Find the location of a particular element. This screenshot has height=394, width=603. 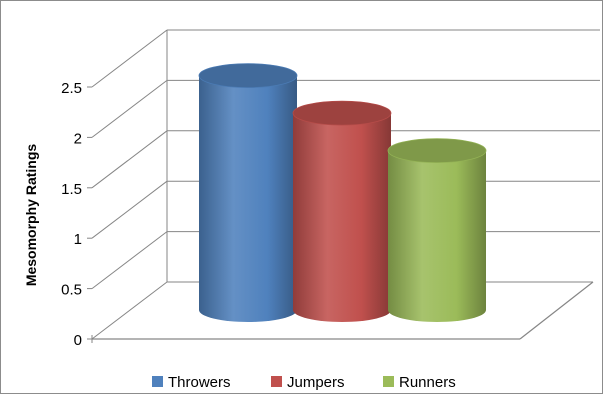

bar-runners is located at coordinates (437, 230).